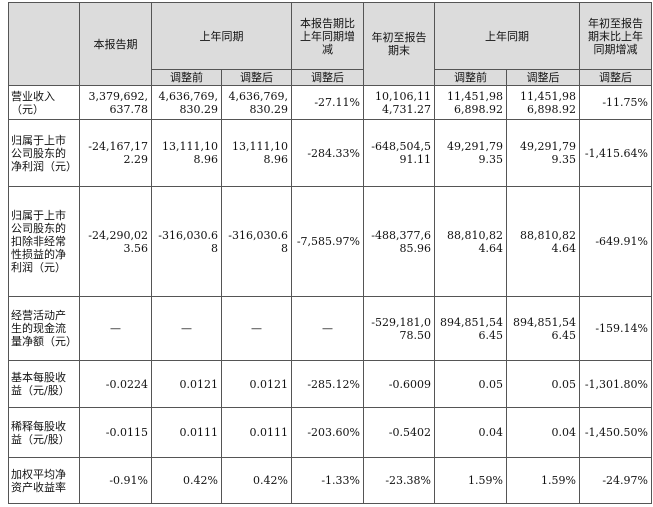 This screenshot has width=653, height=507. Describe the element at coordinates (615, 36) in the screenshot. I see `header-ytd-change: 年初至报告期末比上年同期增减` at that location.